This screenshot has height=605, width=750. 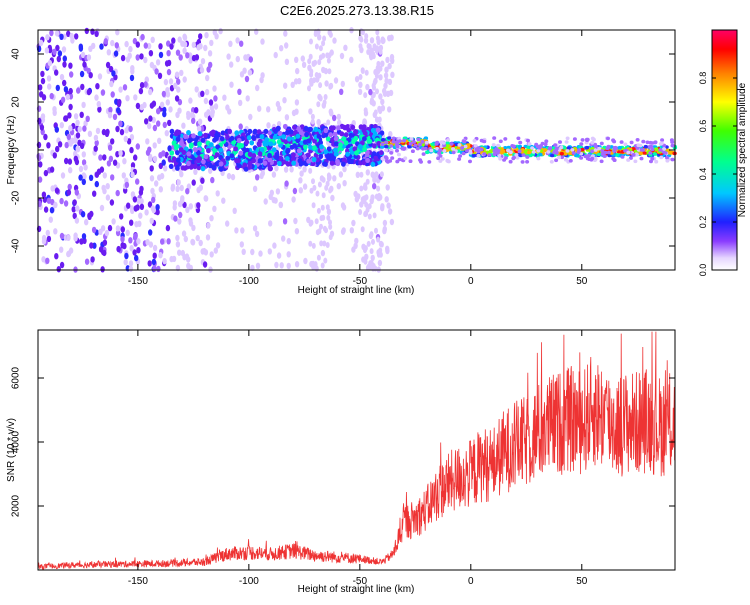 I want to click on snr-x-tick-label: 50, so click(x=582, y=581).